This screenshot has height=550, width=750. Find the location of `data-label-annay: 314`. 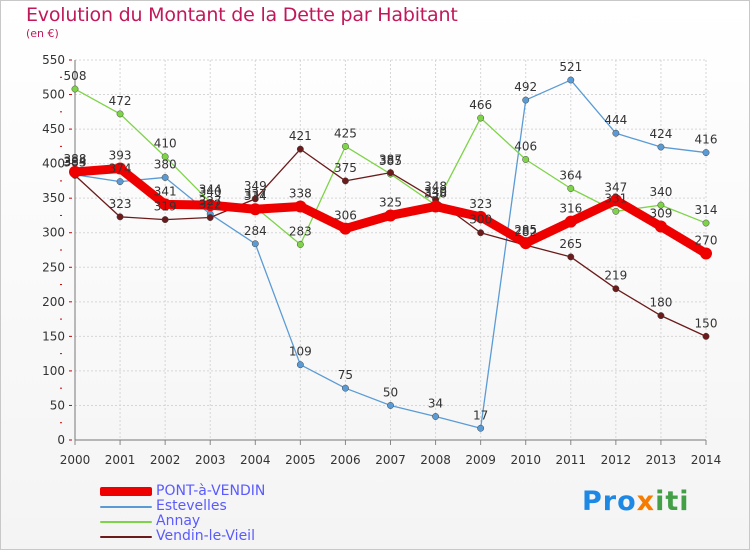

data-label-annay: 314 is located at coordinates (706, 210).